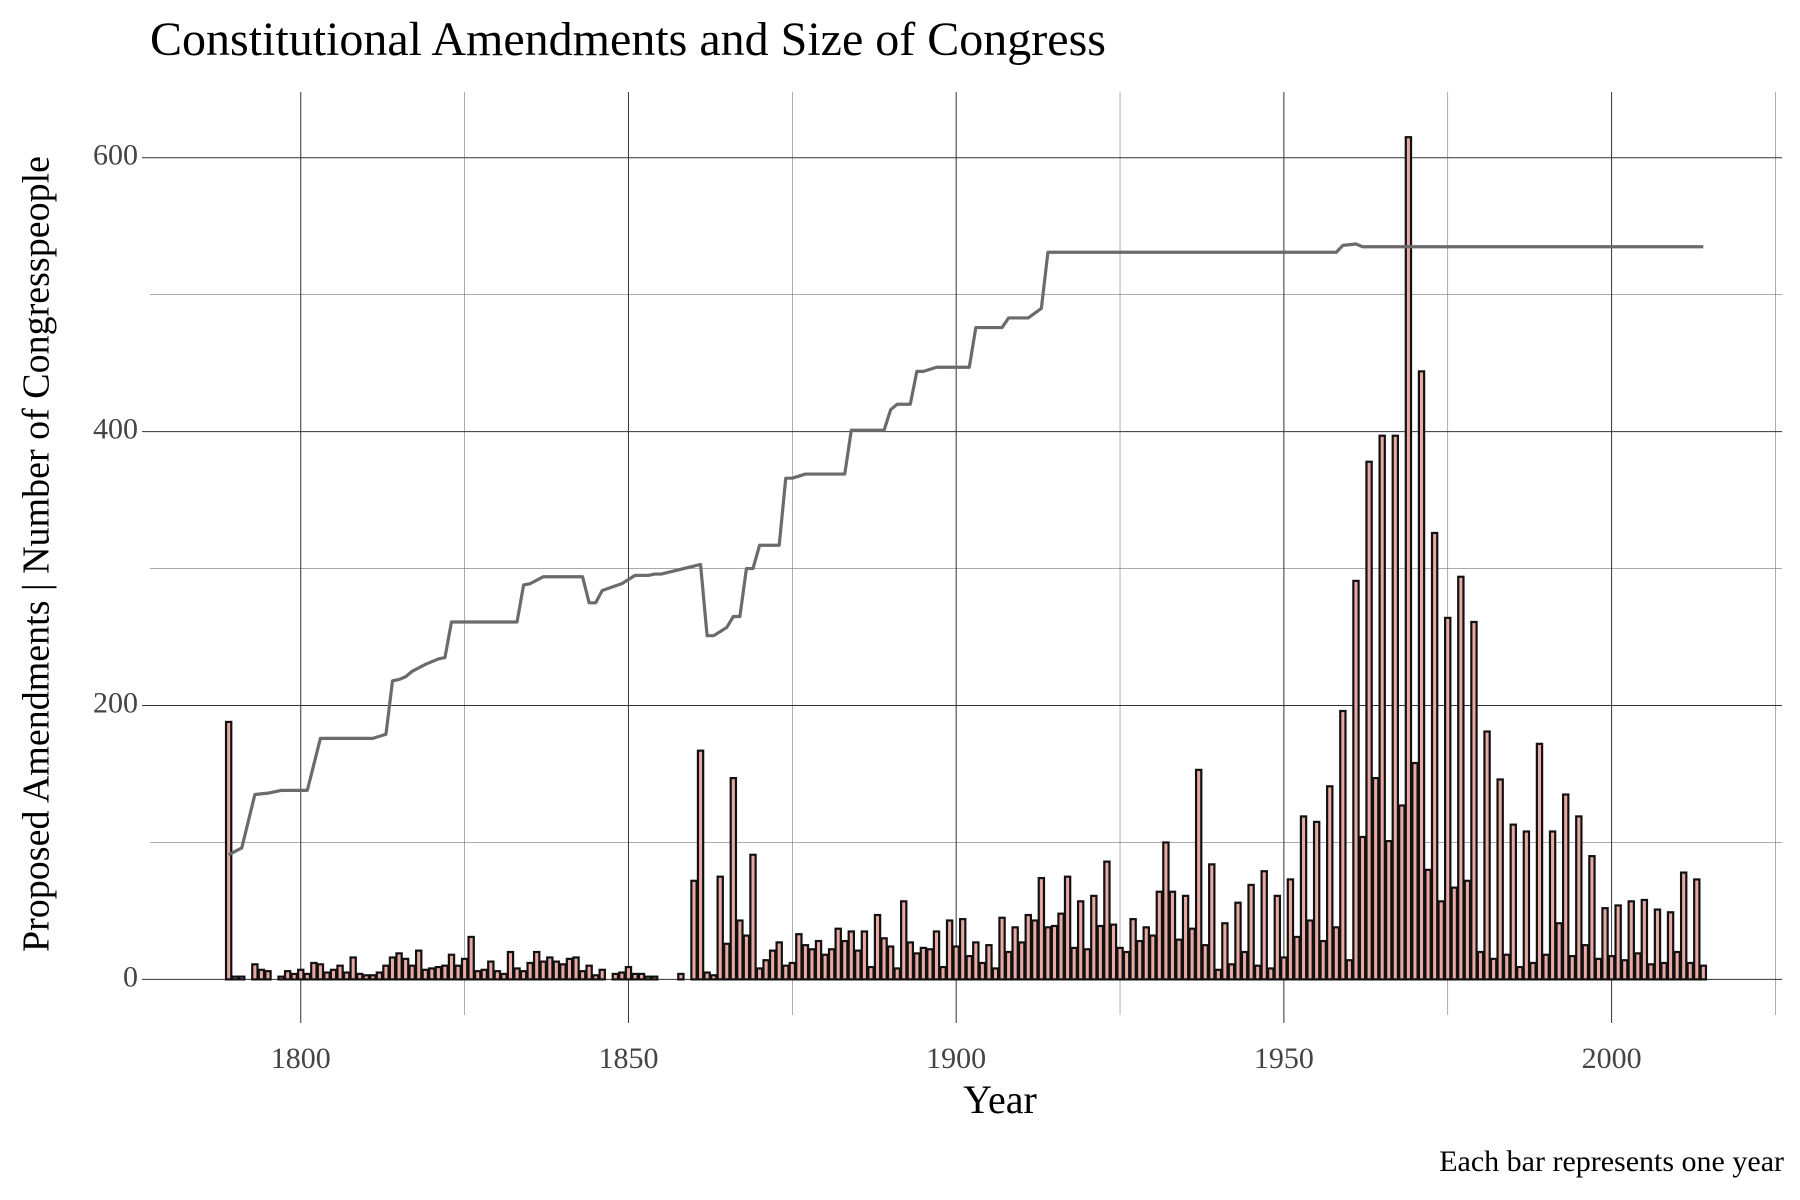 Image resolution: width=1800 pixels, height=1200 pixels. I want to click on x-tick-label: 2000, so click(1612, 1058).